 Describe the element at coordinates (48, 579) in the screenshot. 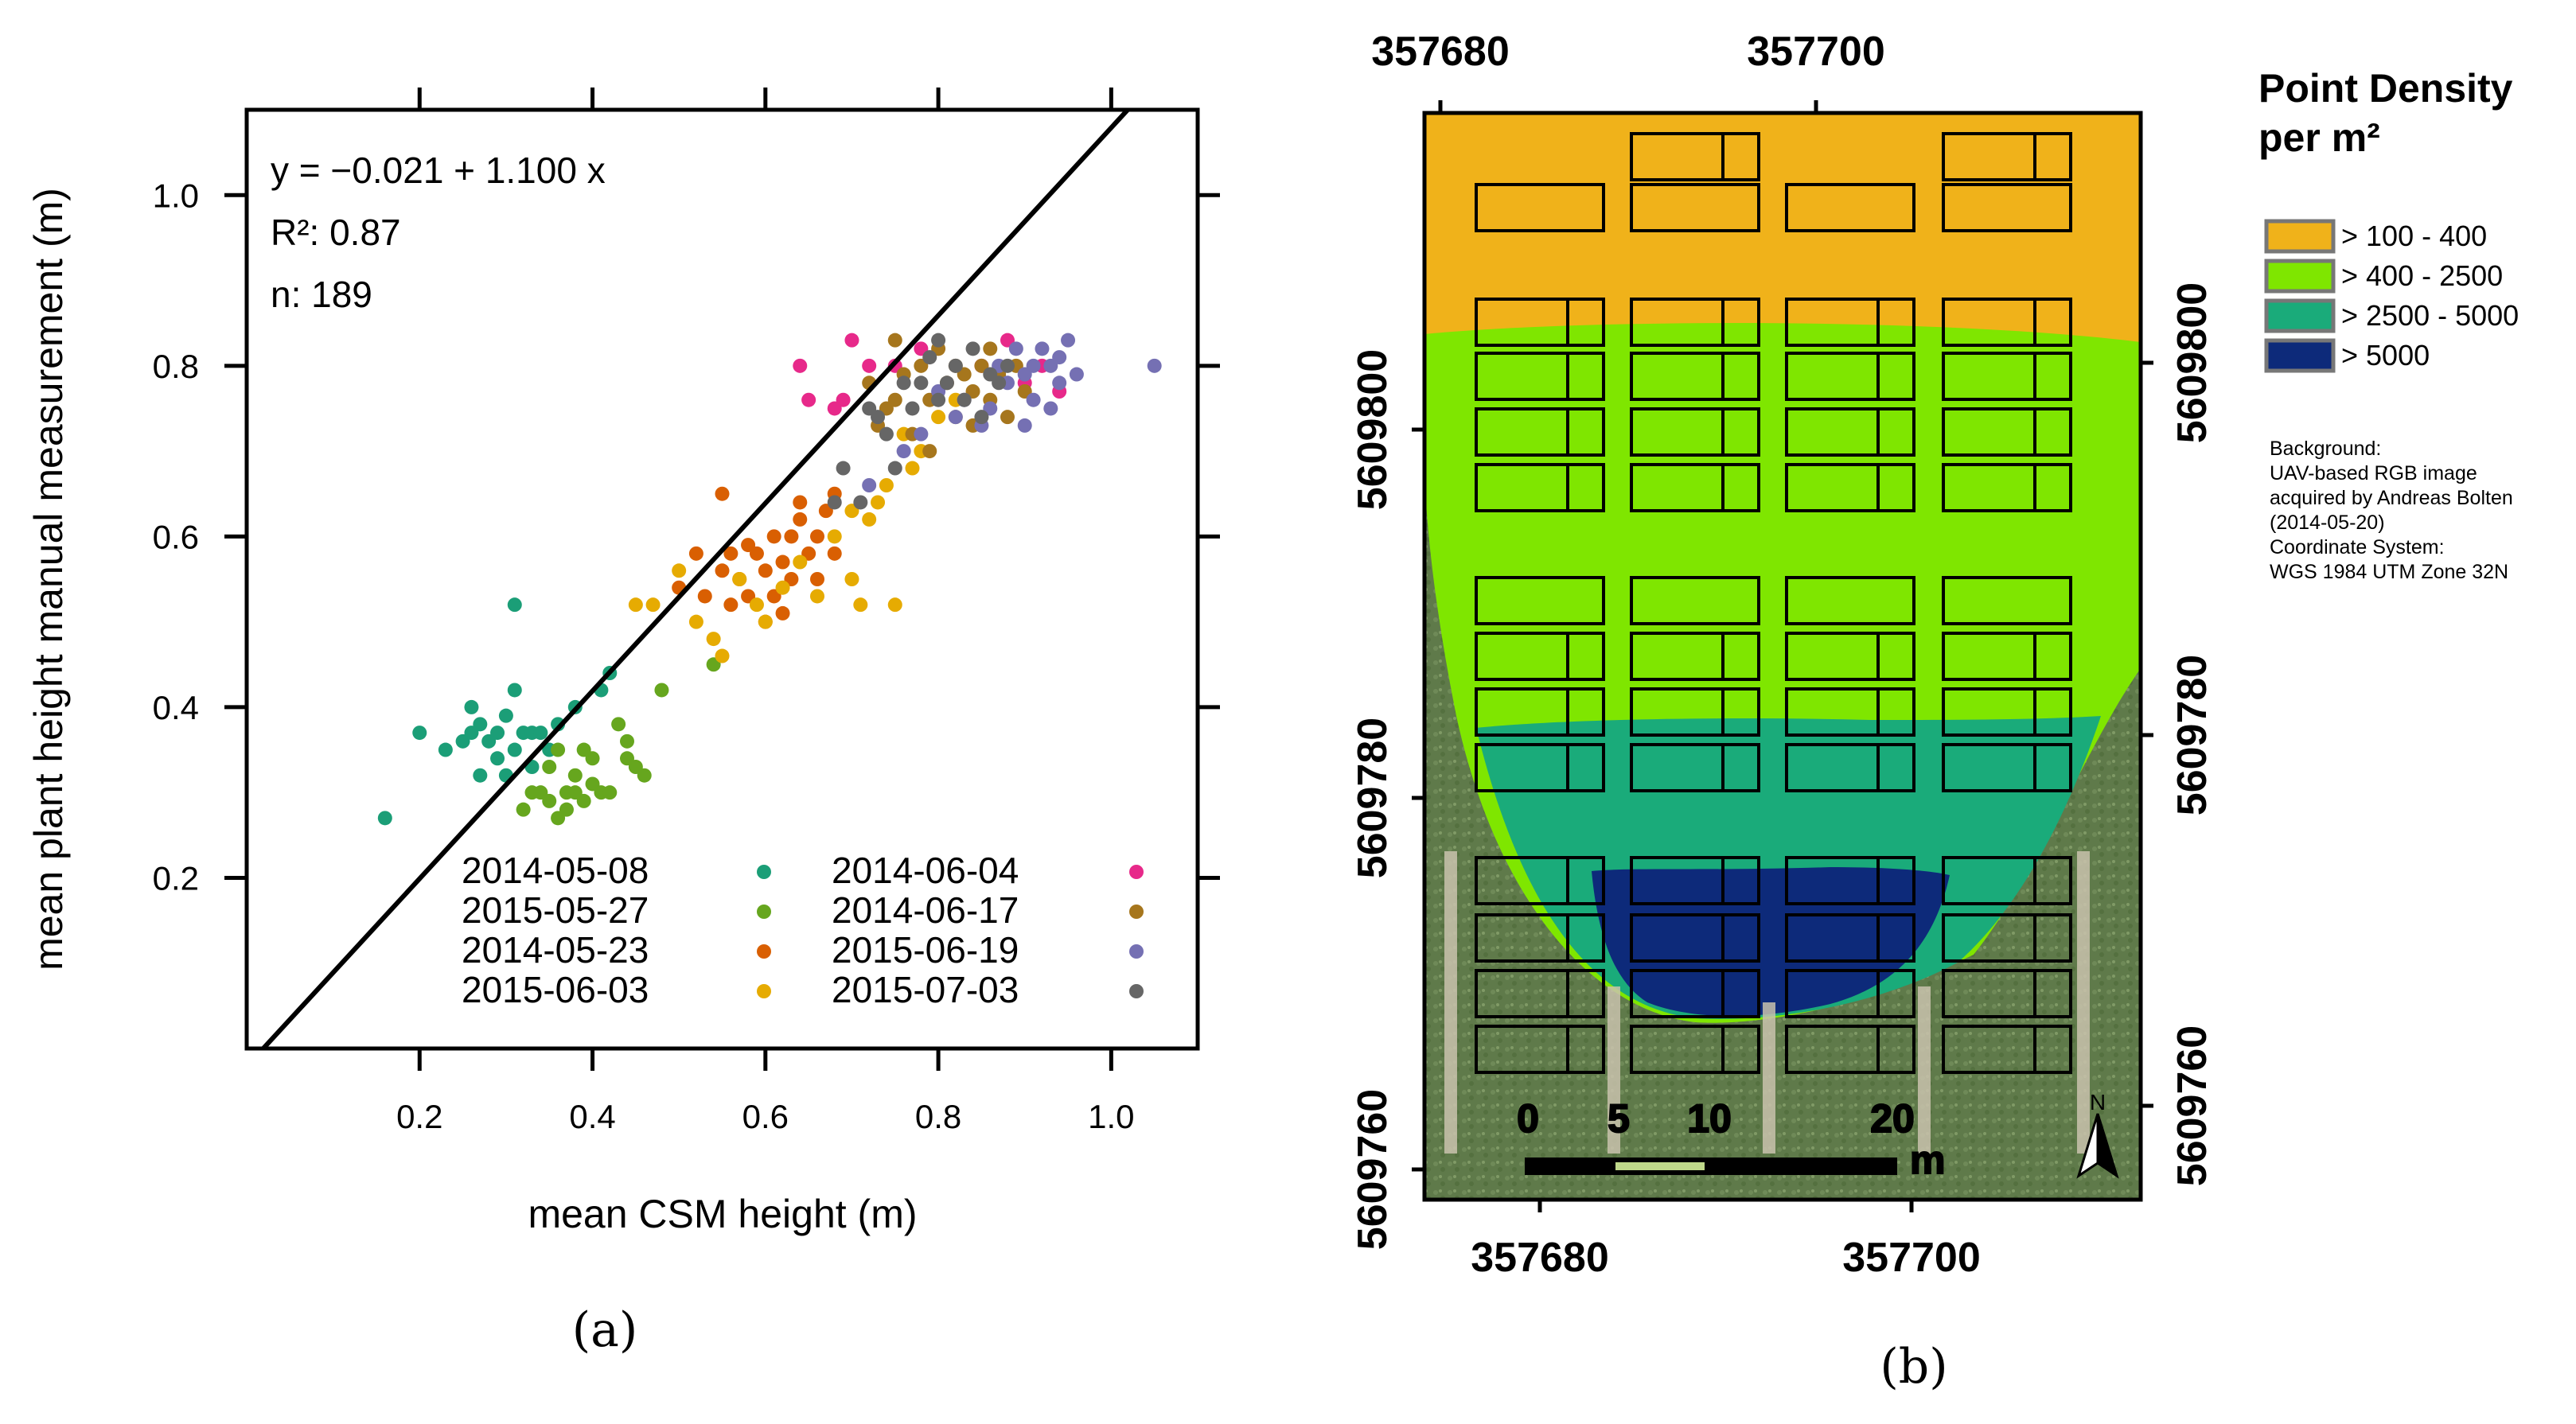

I see `y-axis-label: mean plant height manual measurement (m)` at that location.